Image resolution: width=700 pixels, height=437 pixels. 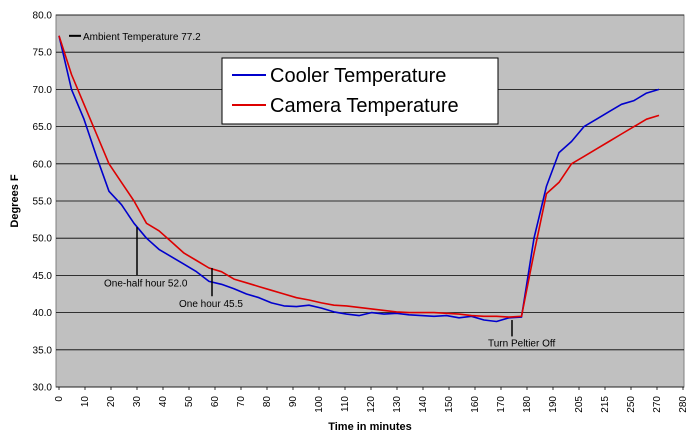 What do you see at coordinates (59, 399) in the screenshot?
I see `x-tick-label: 0` at bounding box center [59, 399].